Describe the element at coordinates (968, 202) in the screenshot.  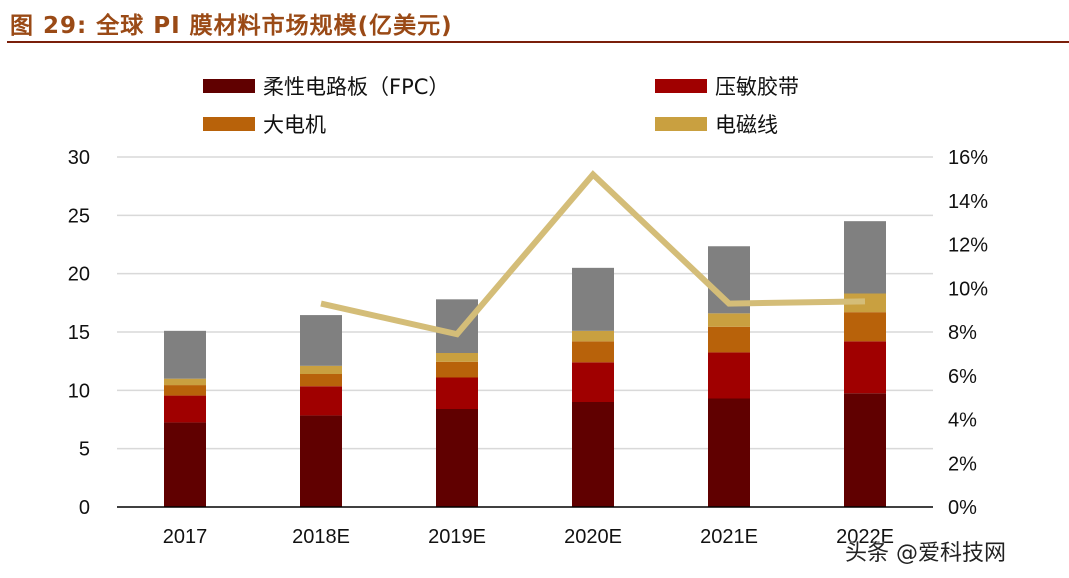
I see `y-right-tick-label: 14%` at that location.